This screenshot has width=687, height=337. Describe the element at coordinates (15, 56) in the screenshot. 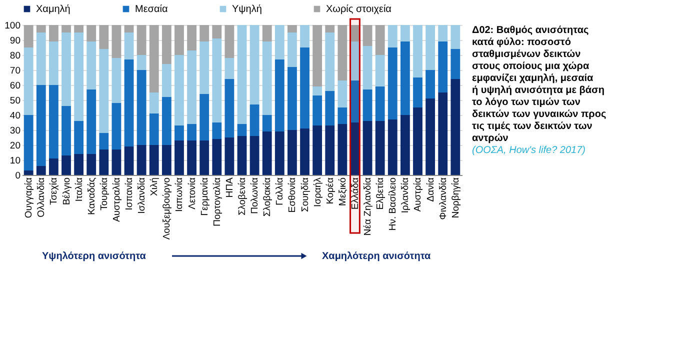

I see `y-tick-label: 80` at that location.